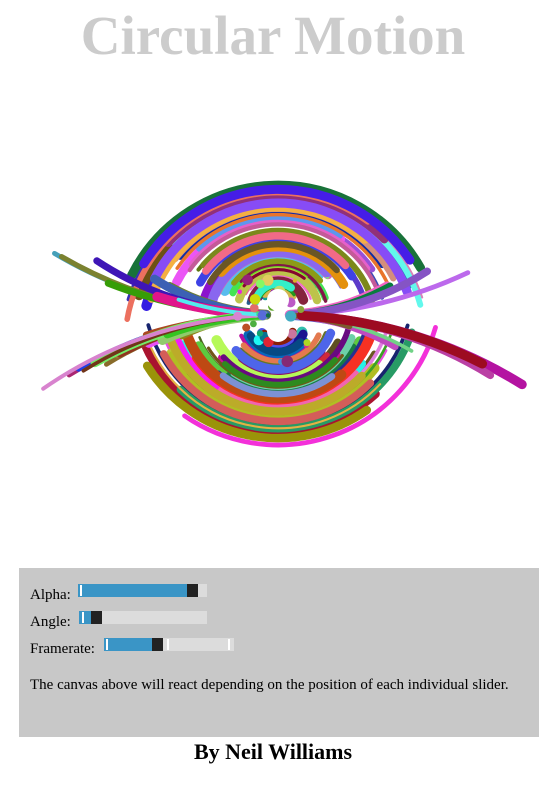 The image size is (546, 787). I want to click on framerate-slider, so click(169, 644).